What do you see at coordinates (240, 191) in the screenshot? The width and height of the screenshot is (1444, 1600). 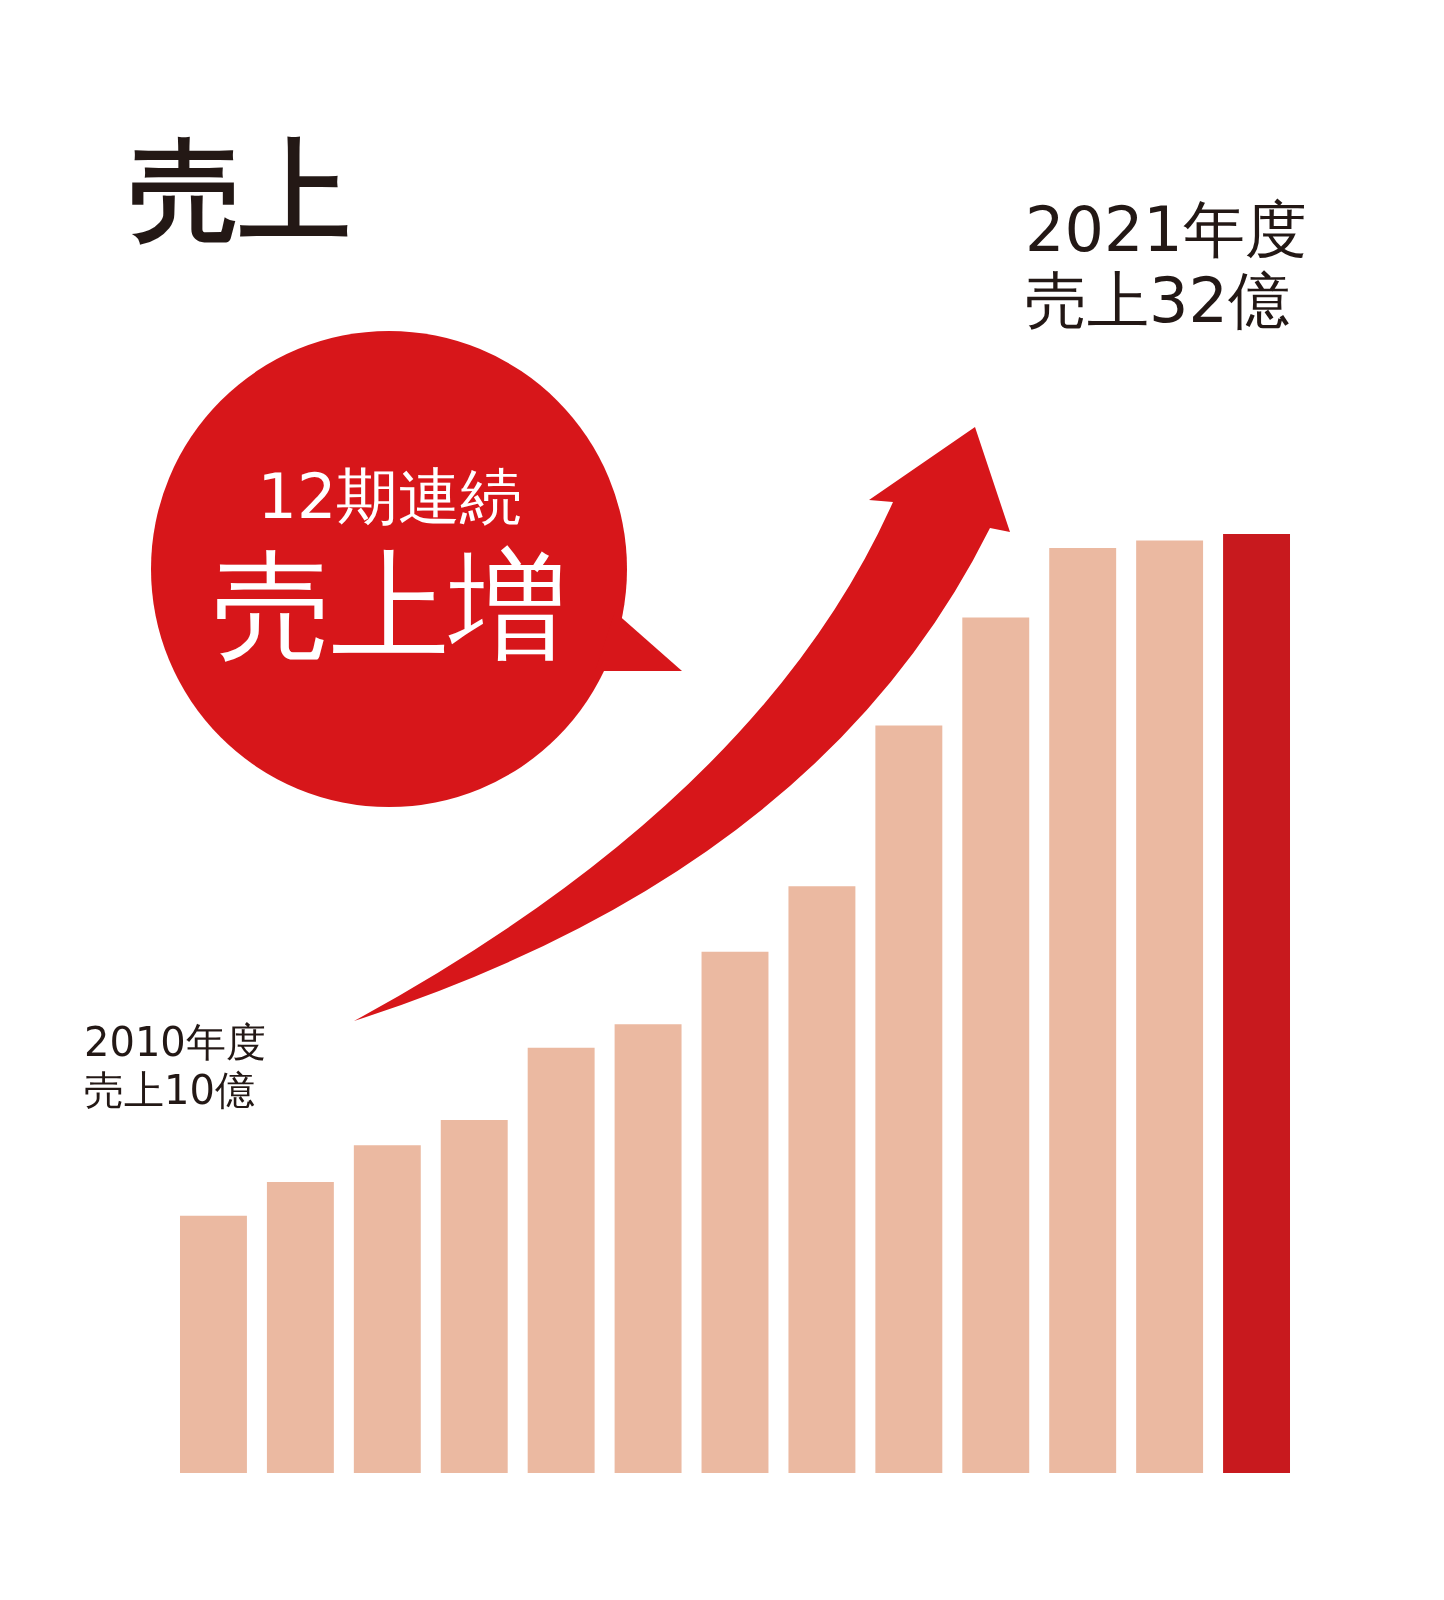 I see `chart-title: 売上` at bounding box center [240, 191].